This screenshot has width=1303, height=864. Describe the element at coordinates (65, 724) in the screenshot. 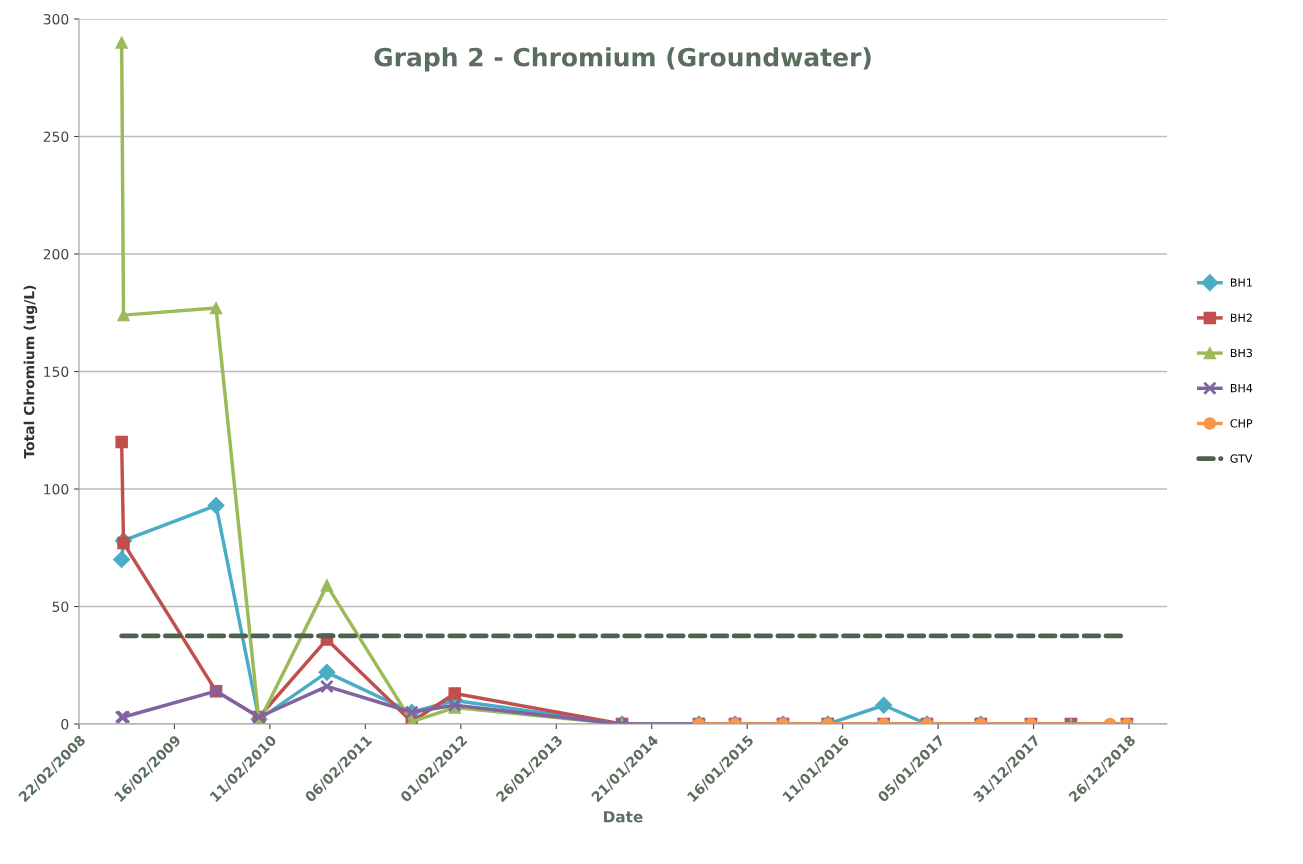

I see `y-tick-label: 0` at that location.